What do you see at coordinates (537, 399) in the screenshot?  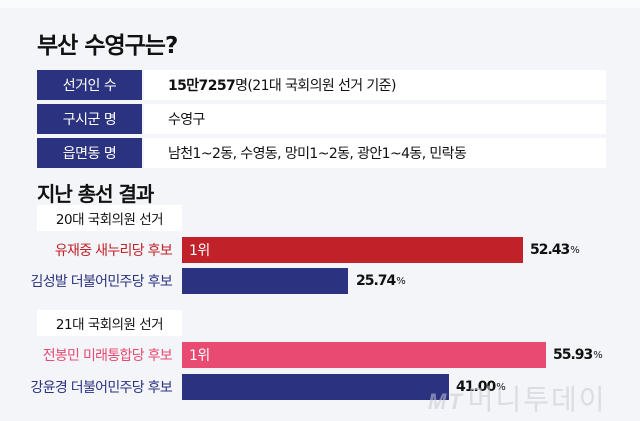 I see `watermark-text: 머니투데이` at bounding box center [537, 399].